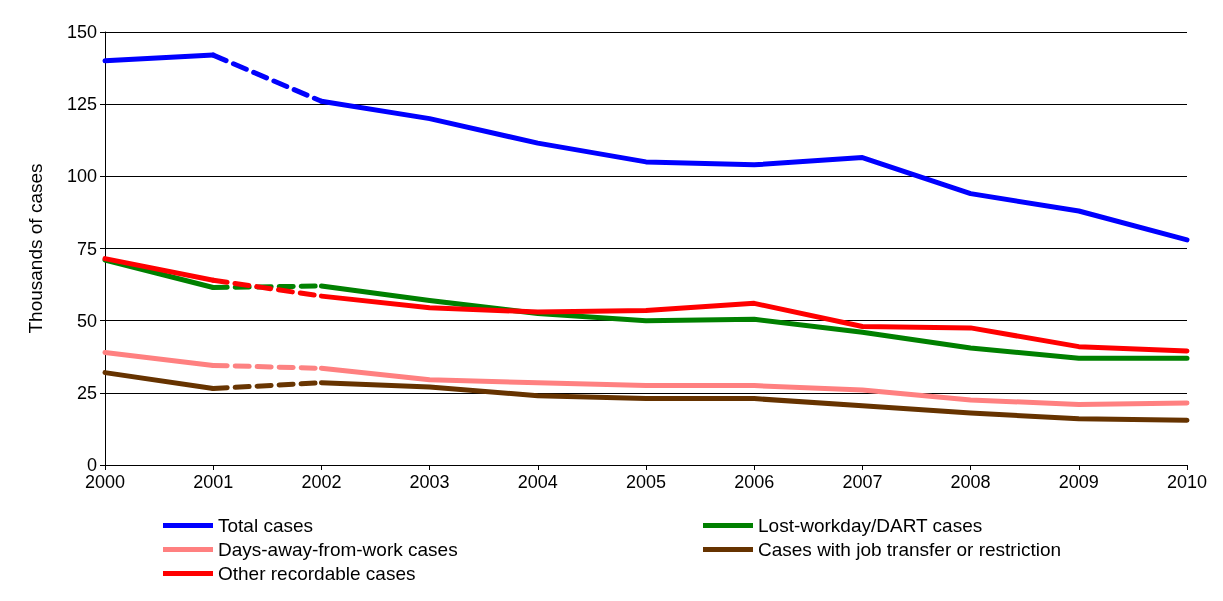 This screenshot has width=1223, height=601. What do you see at coordinates (81, 176) in the screenshot?
I see `y-tick-label: 100` at bounding box center [81, 176].